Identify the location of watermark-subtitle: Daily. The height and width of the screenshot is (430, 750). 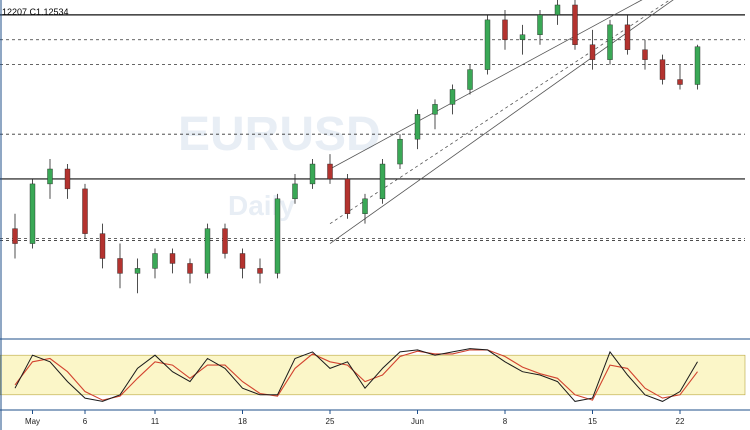
(261, 205).